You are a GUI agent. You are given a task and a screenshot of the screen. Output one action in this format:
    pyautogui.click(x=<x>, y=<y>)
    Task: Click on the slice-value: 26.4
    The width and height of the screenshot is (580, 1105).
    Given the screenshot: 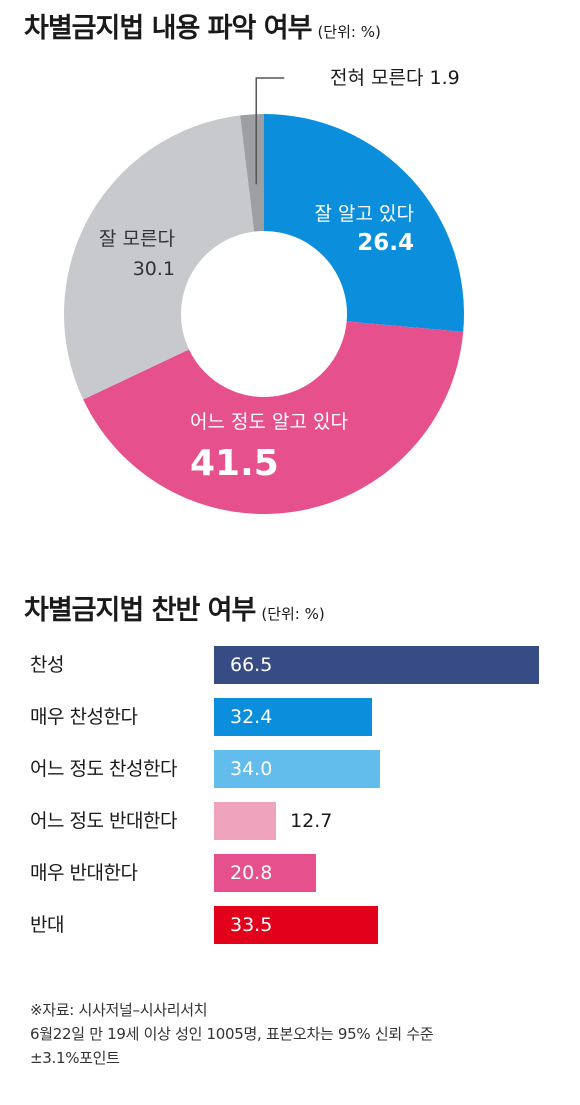 What is the action you would take?
    pyautogui.click(x=385, y=243)
    